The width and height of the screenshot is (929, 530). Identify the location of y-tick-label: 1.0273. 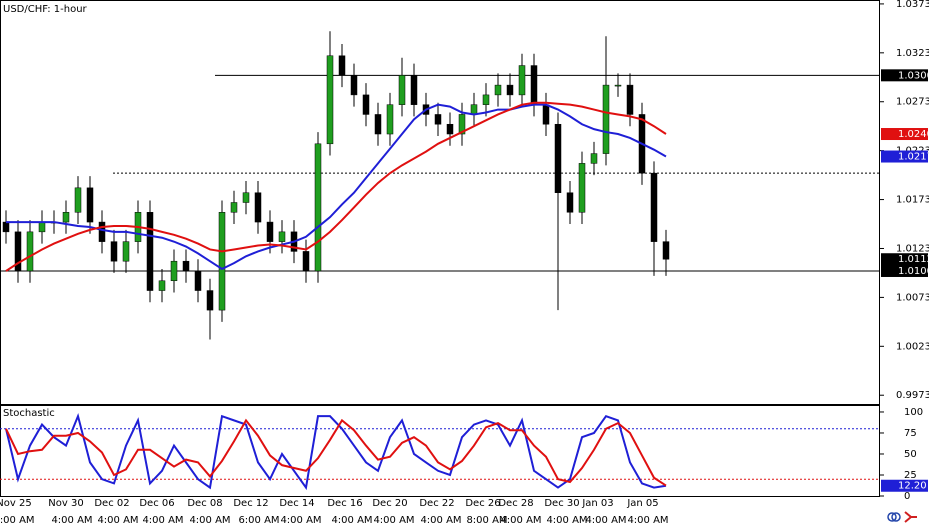
(912, 102).